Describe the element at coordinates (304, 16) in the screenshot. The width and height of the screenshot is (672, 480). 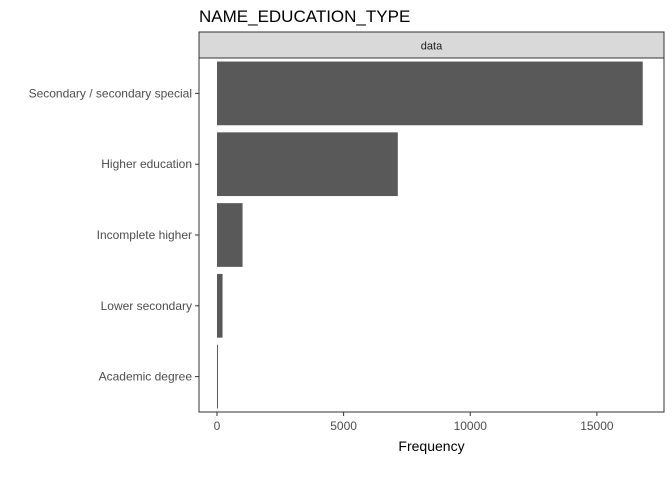
I see `chart-title: NAME_EDUCATION_TYPE` at that location.